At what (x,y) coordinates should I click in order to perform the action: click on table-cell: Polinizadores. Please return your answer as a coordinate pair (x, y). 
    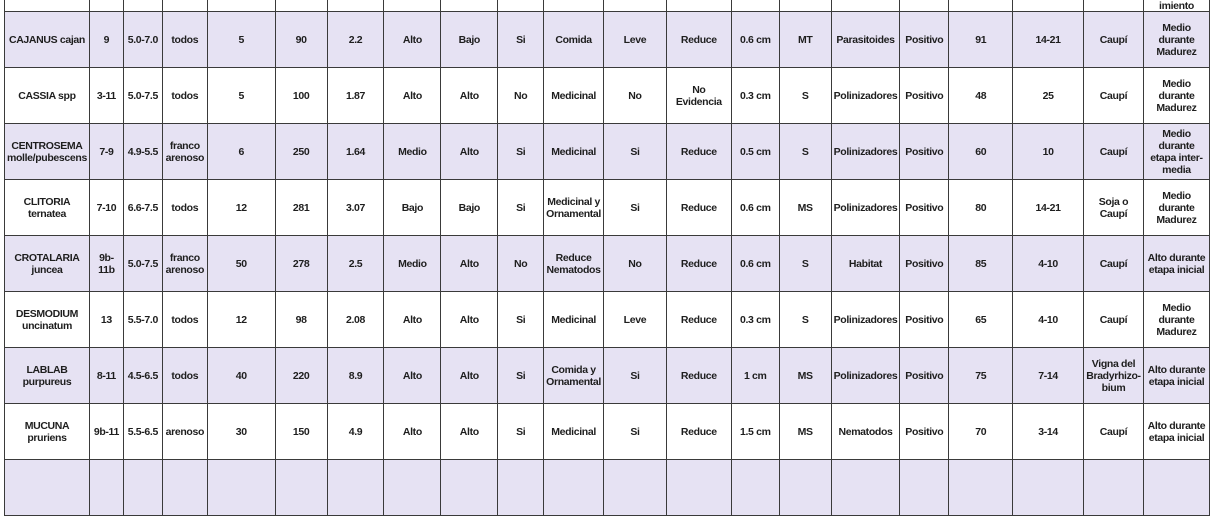
    Looking at the image, I should click on (865, 151).